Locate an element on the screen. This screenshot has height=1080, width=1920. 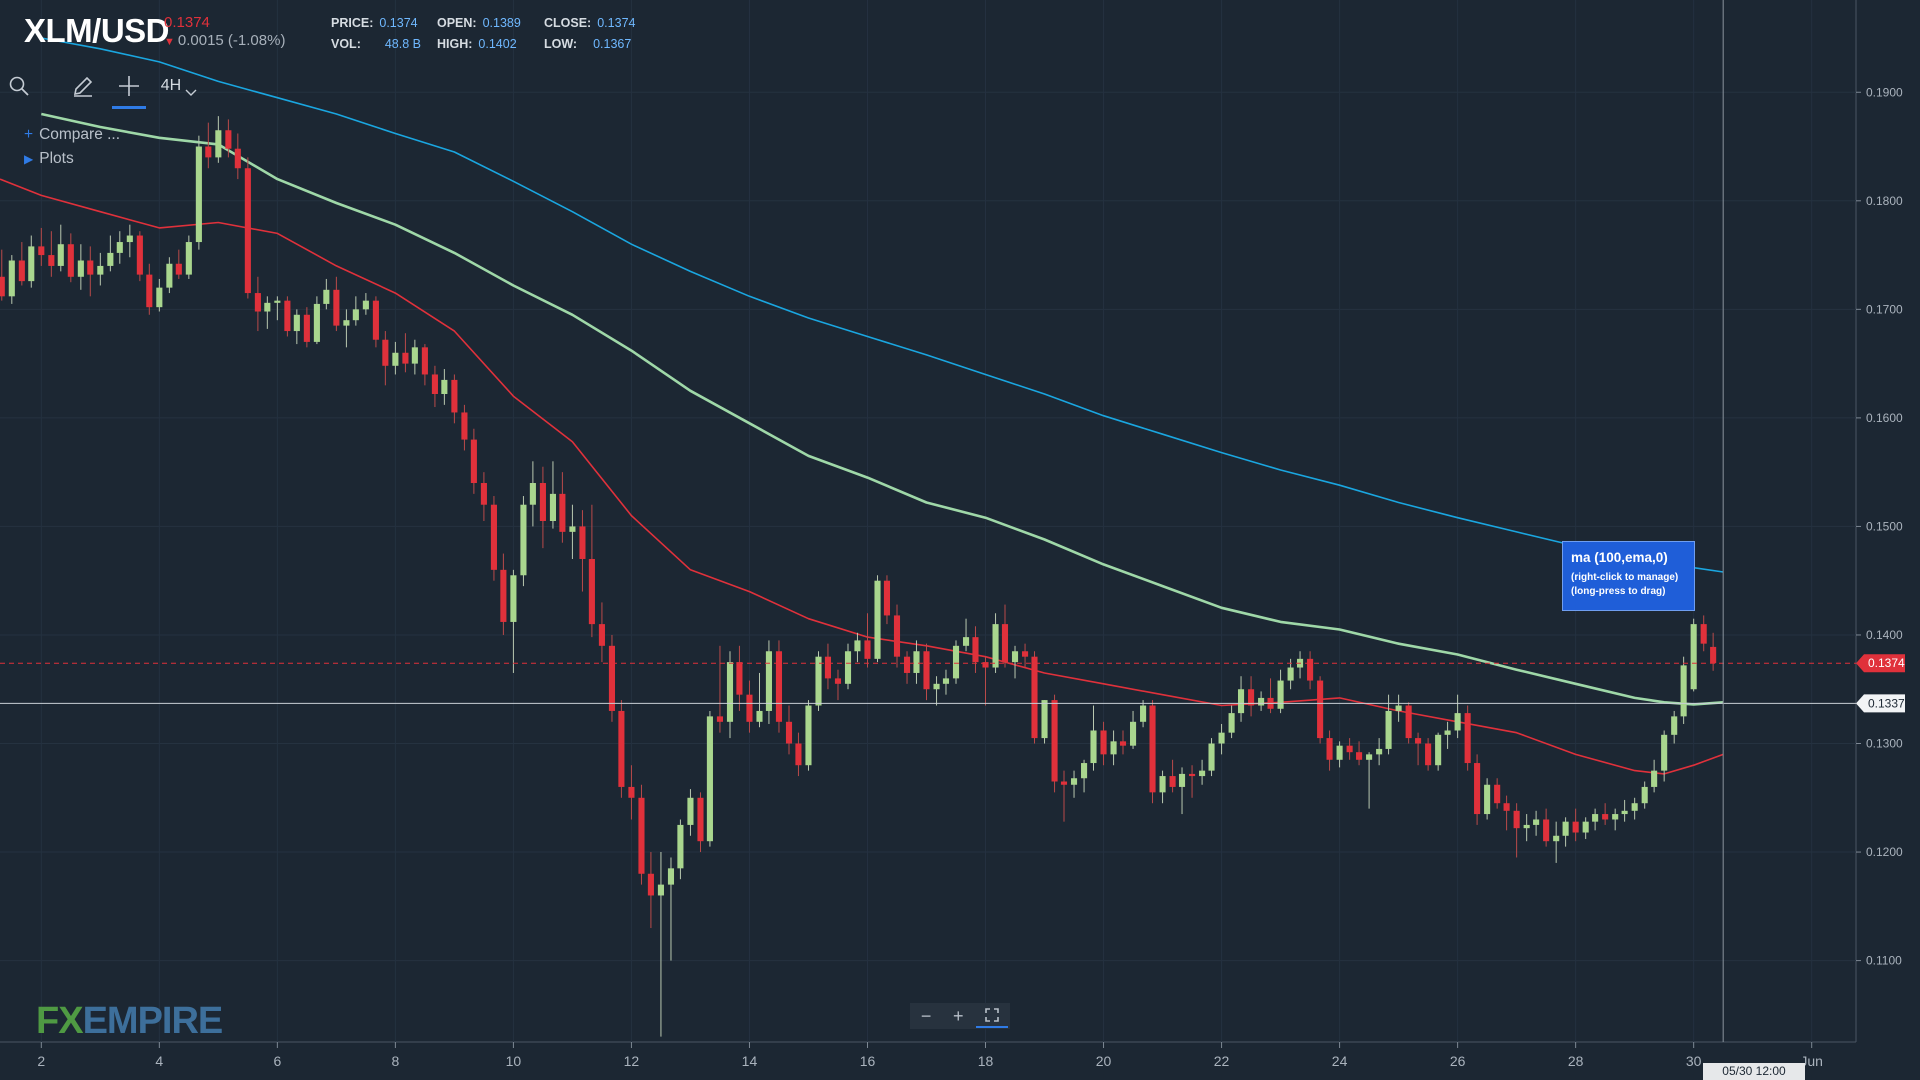
symbol-title: XLM/USD is located at coordinates (97, 30).